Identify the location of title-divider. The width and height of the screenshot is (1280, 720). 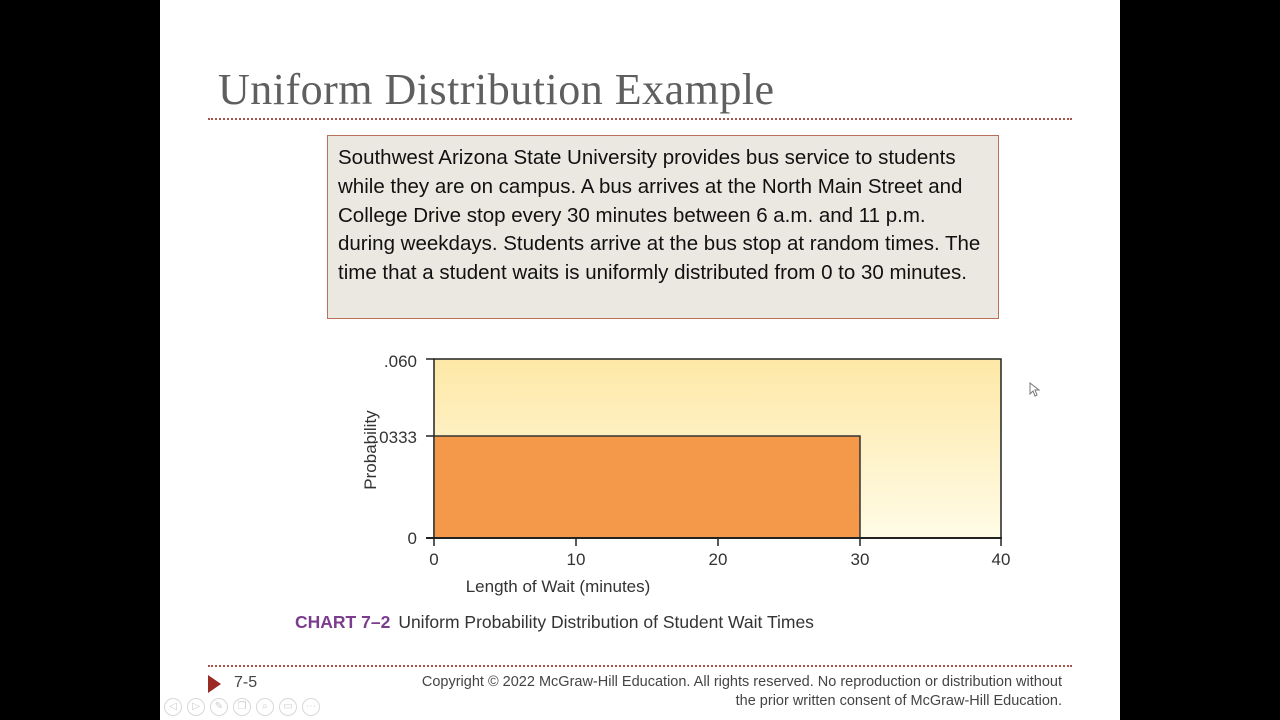
(640, 119).